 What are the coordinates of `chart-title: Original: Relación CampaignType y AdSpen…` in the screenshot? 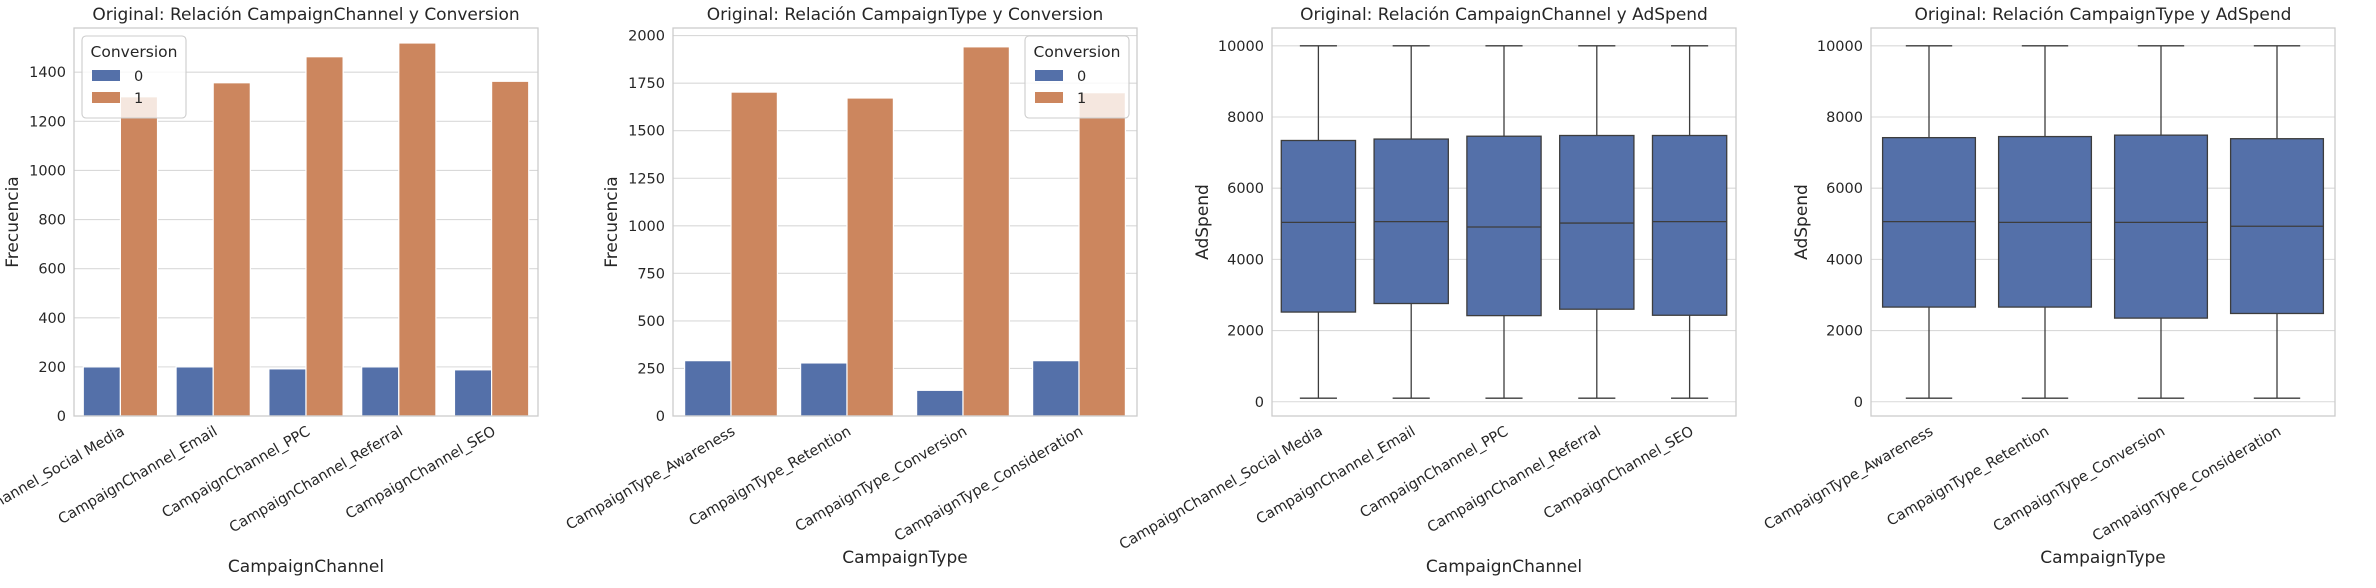 It's located at (2103, 15).